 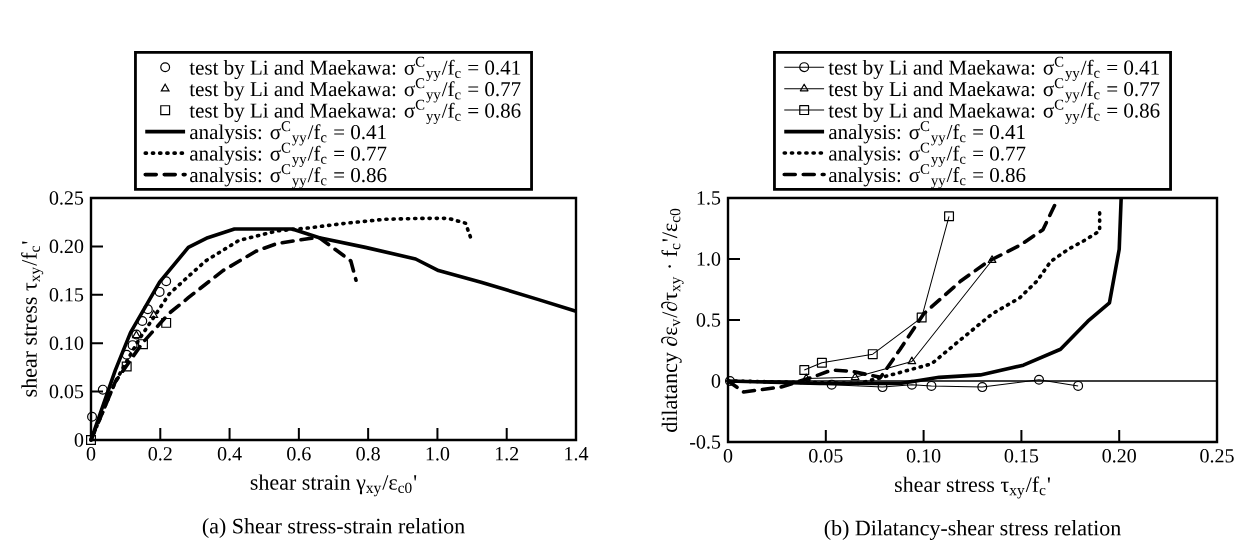 I want to click on x-tick-label: 1.2, so click(x=507, y=454).